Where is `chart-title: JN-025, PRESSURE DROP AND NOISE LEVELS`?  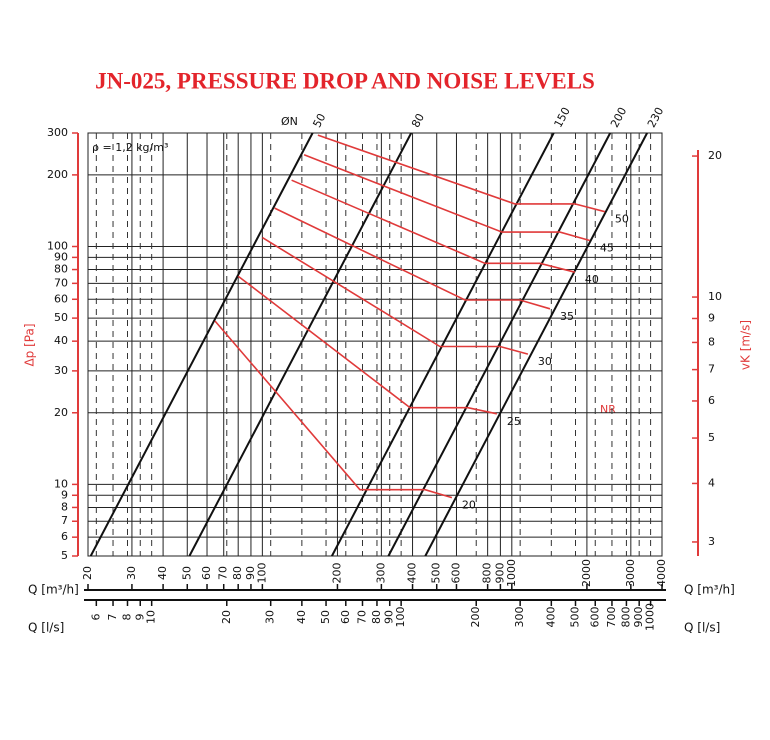
chart-title: JN-025, PRESSURE DROP AND NOISE LEVELS is located at coordinates (345, 80).